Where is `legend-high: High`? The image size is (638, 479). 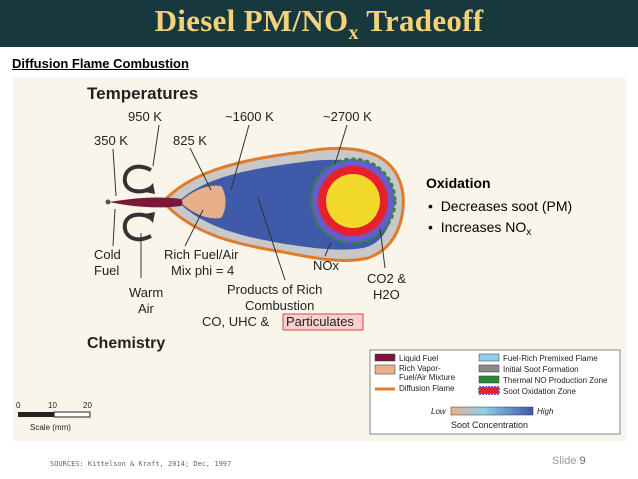 legend-high: High is located at coordinates (545, 411).